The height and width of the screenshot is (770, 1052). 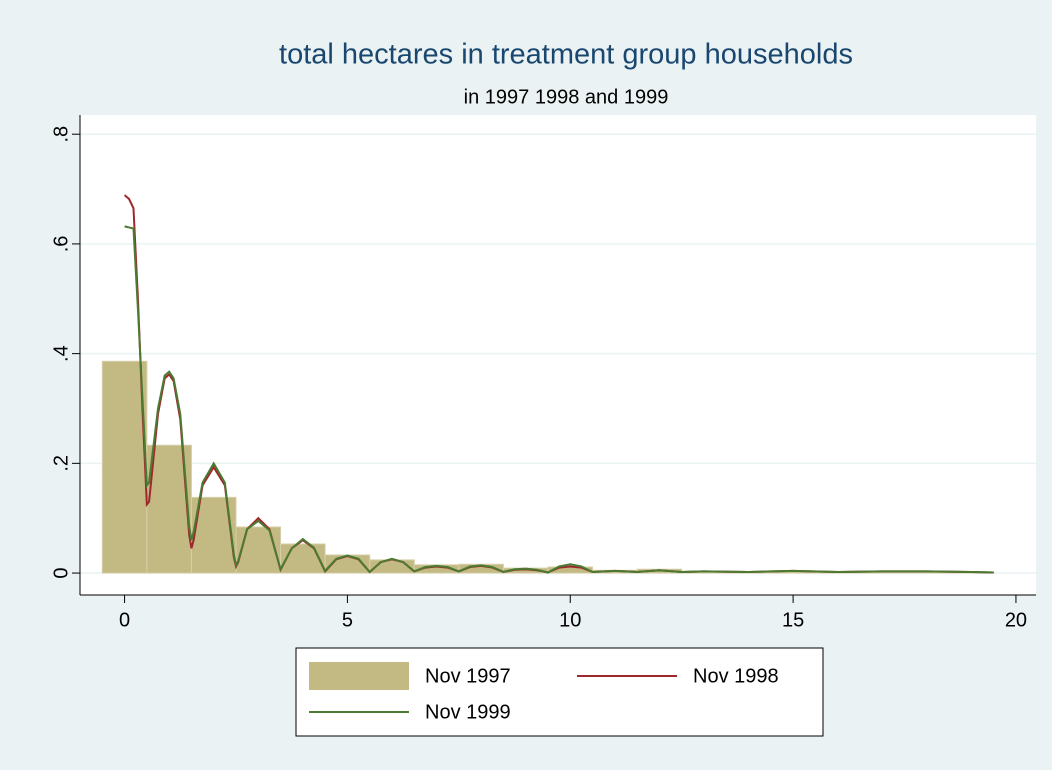 What do you see at coordinates (61, 353) in the screenshot?
I see `y-tick-label: .4` at bounding box center [61, 353].